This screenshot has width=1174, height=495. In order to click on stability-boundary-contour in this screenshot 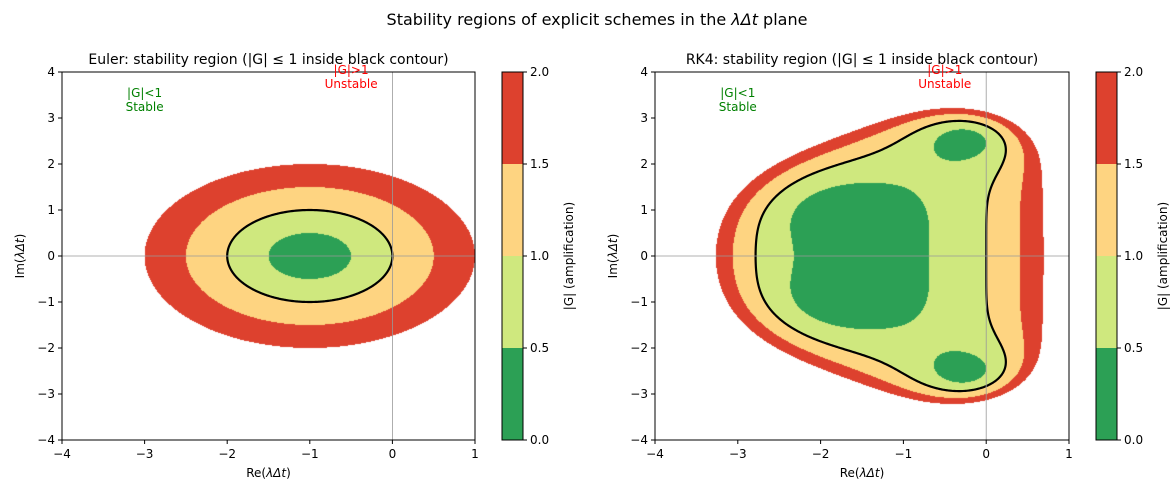, I will do `click(310, 256)`.